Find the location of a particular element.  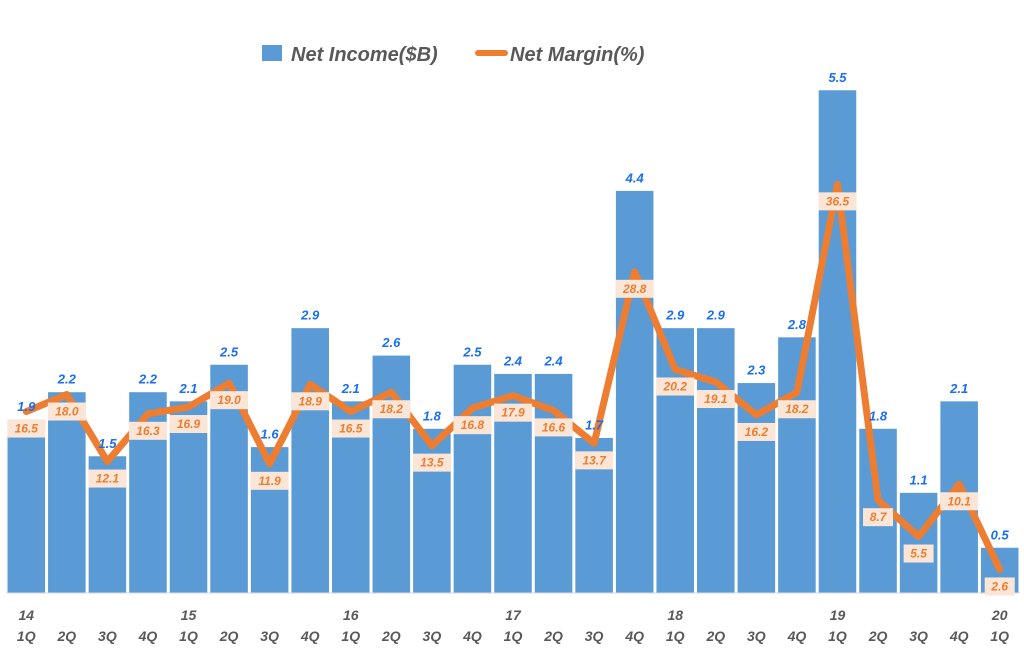

legend: Net Income($B) Net Margin(%) is located at coordinates (453, 55).